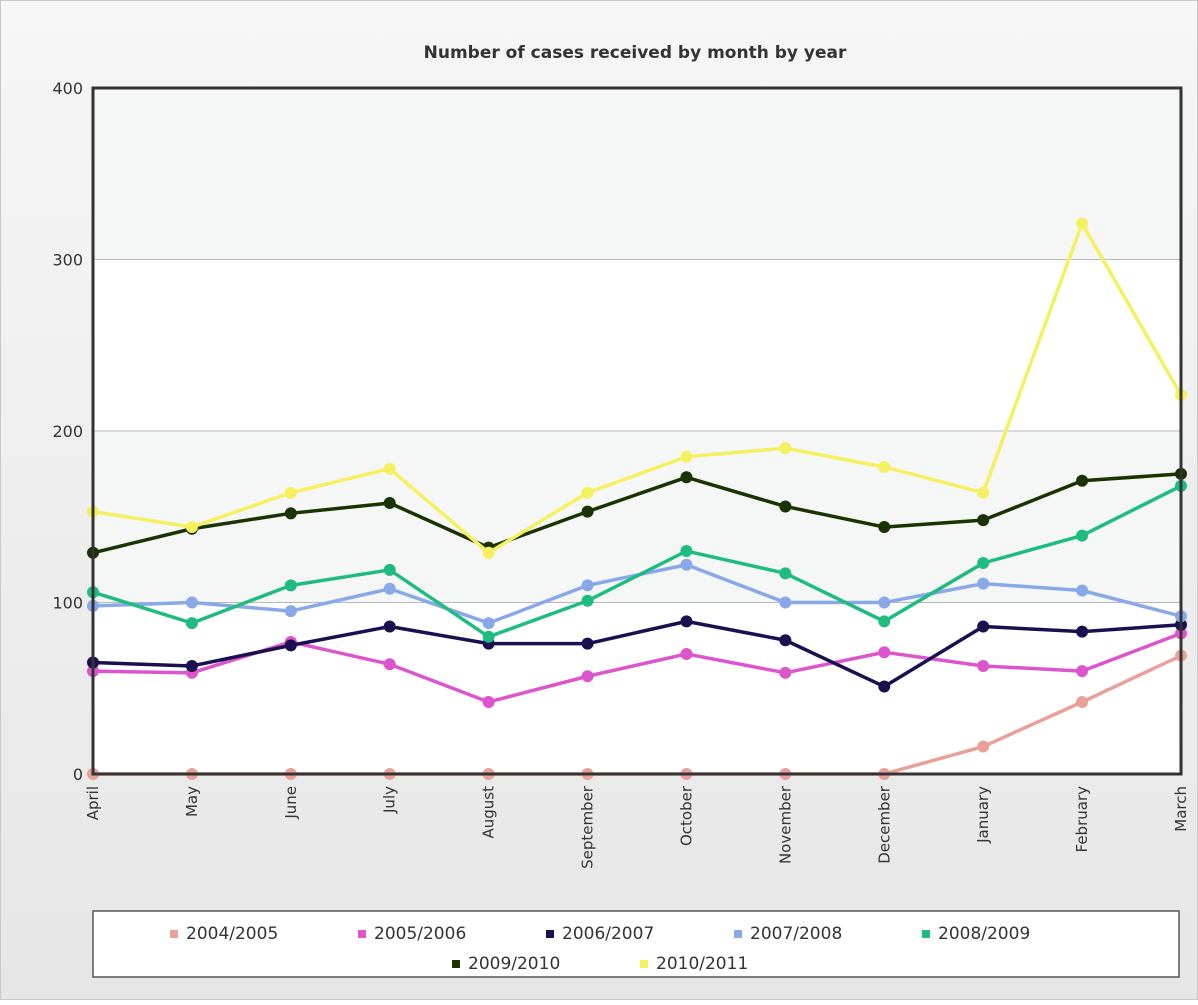 This screenshot has height=1005, width=1198. Describe the element at coordinates (291, 803) in the screenshot. I see `x-tick-label: June` at that location.